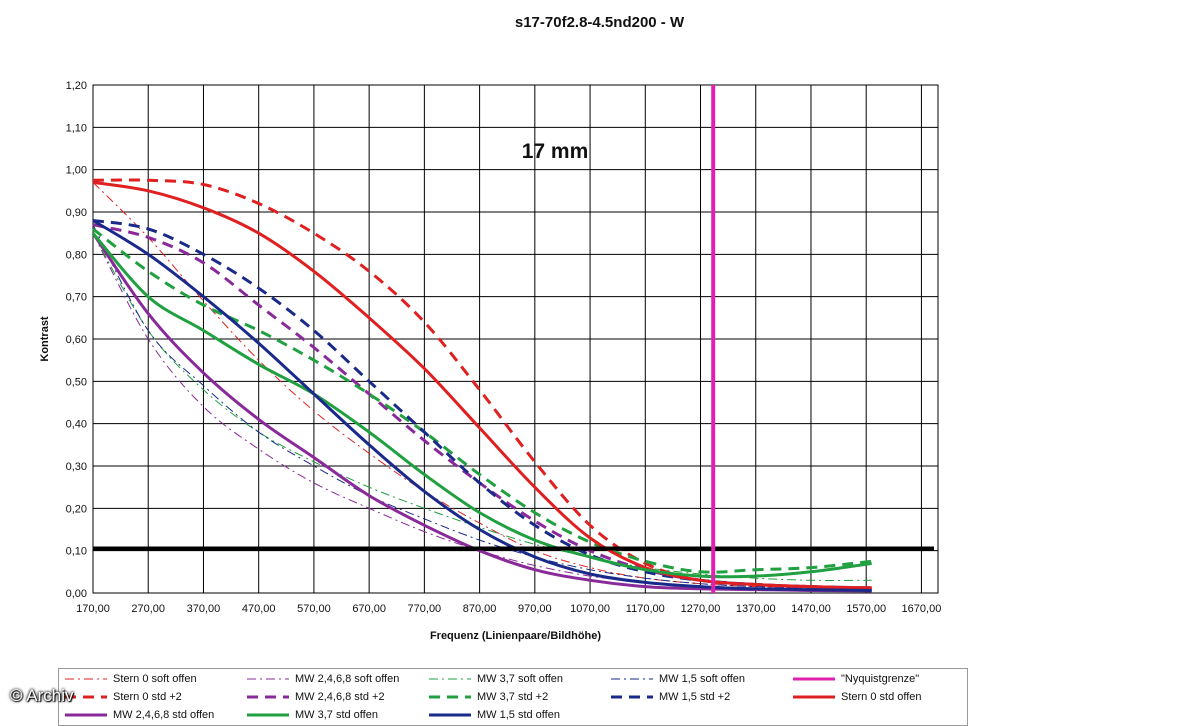 Image resolution: width=1199 pixels, height=726 pixels. I want to click on x-tick-label: 1370,00, so click(756, 609).